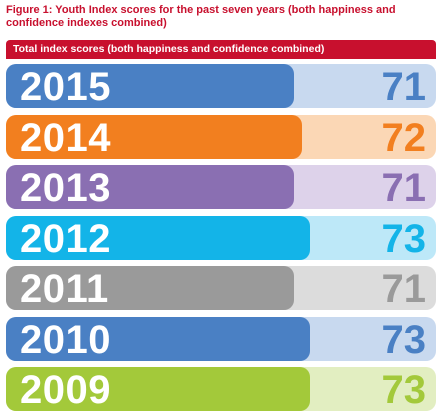  What do you see at coordinates (64, 289) in the screenshot?
I see `bar-category-label: 2011` at bounding box center [64, 289].